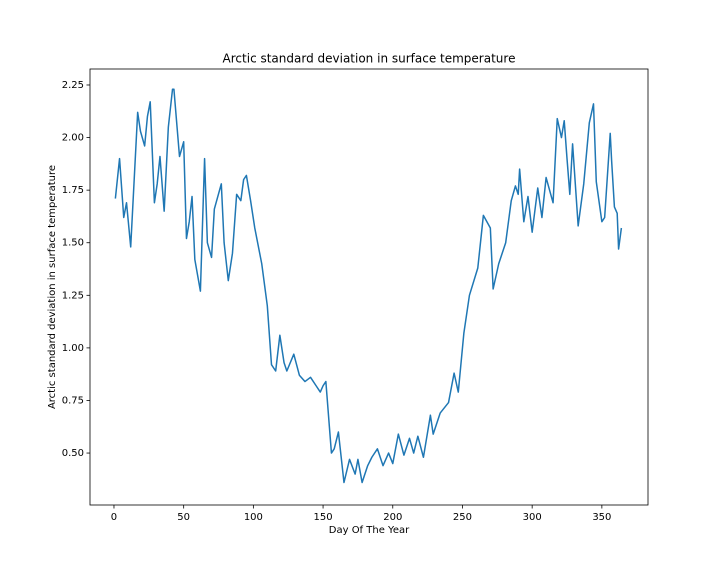 The width and height of the screenshot is (720, 576). Describe the element at coordinates (73, 348) in the screenshot. I see `y-tick-label: 1.00` at that location.